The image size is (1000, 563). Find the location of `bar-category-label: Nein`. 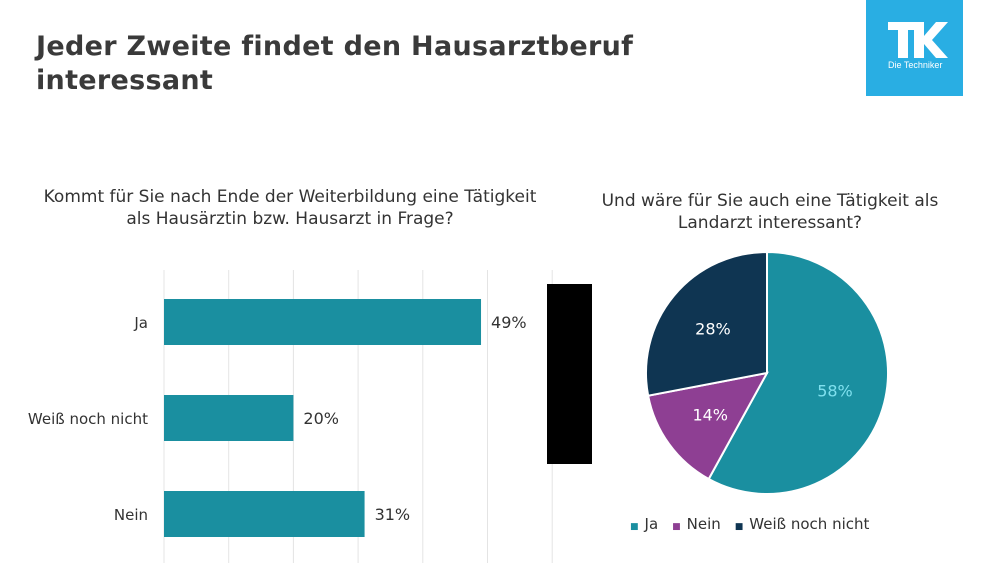

bar-category-label: Nein is located at coordinates (131, 515).